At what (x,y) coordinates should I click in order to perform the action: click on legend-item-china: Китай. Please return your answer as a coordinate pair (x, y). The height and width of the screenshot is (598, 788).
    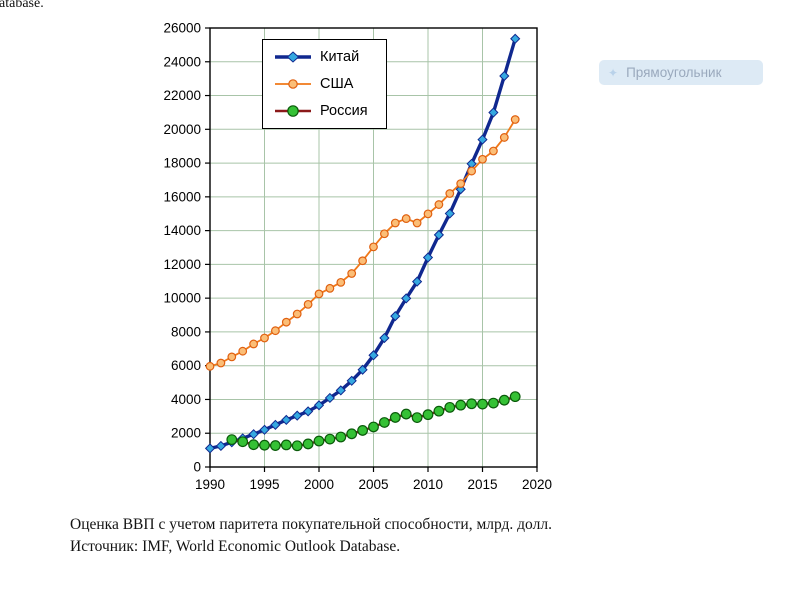
    Looking at the image, I should click on (320, 57).